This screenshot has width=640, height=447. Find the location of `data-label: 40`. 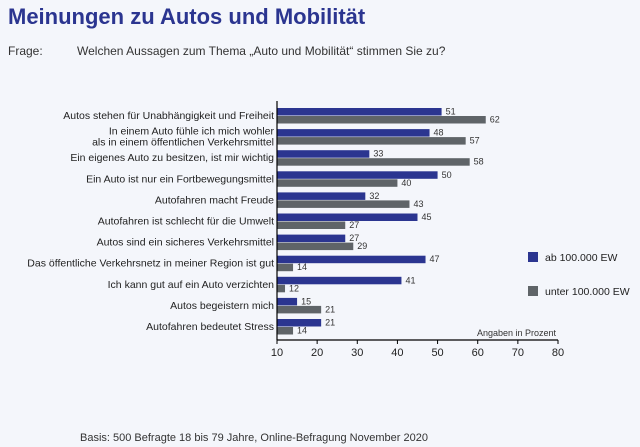

data-label: 40 is located at coordinates (406, 183).